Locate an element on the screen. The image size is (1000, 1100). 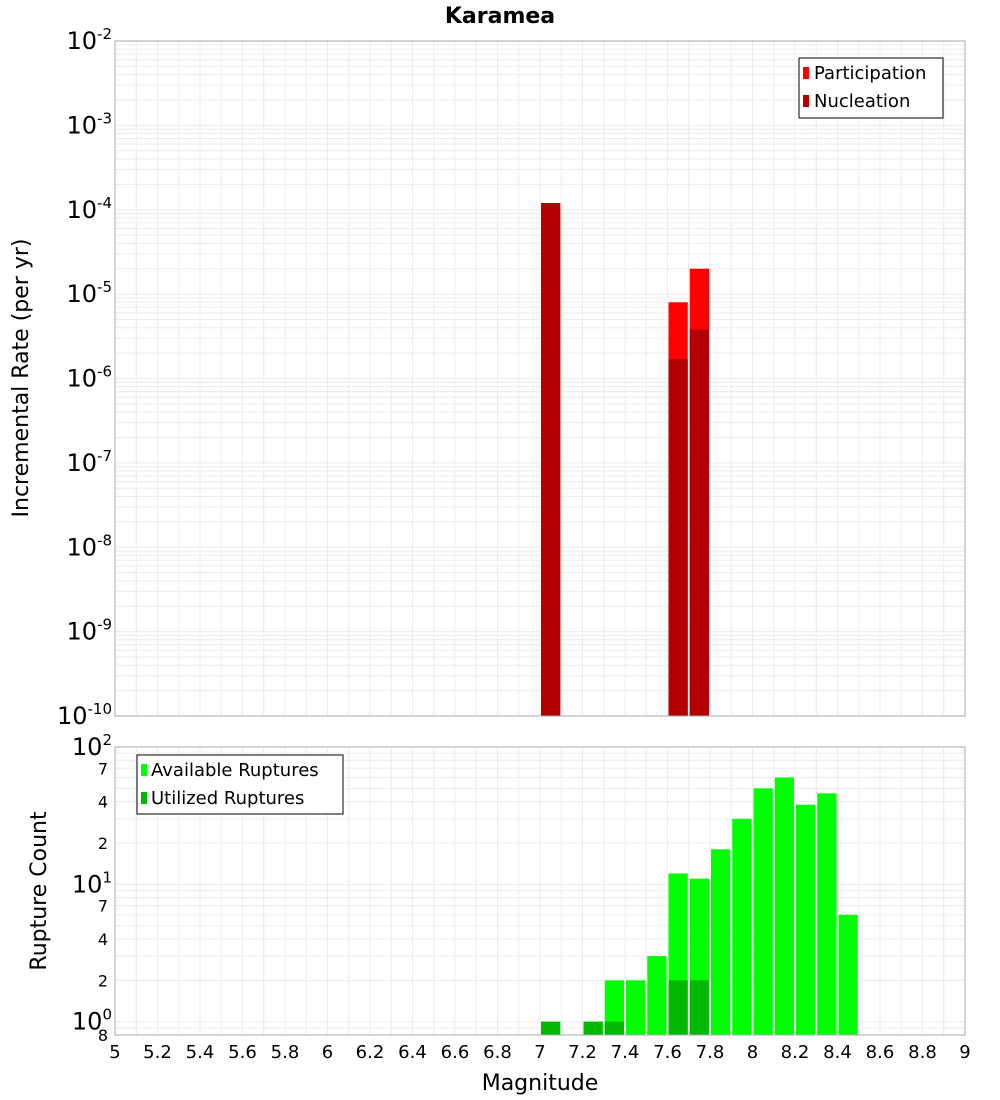
bottom-y-tick-labels: 10² 10¹ 100 7 4 2 7 4 2 8 is located at coordinates (92, 888).